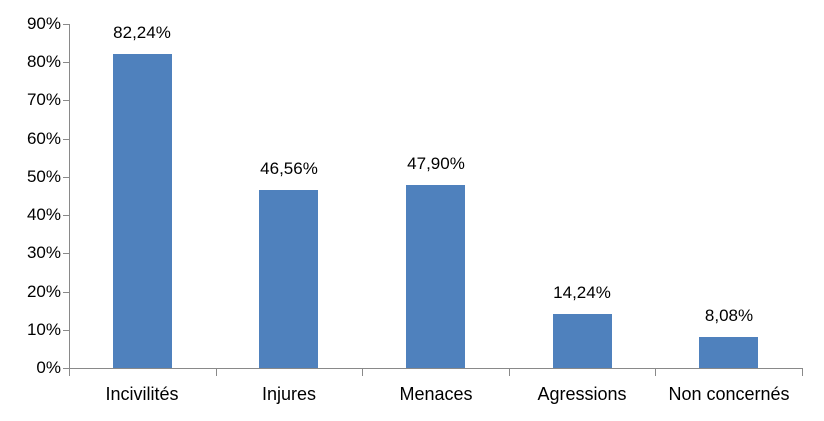  What do you see at coordinates (436, 394) in the screenshot?
I see `x-axis-category-label: Menaces` at bounding box center [436, 394].